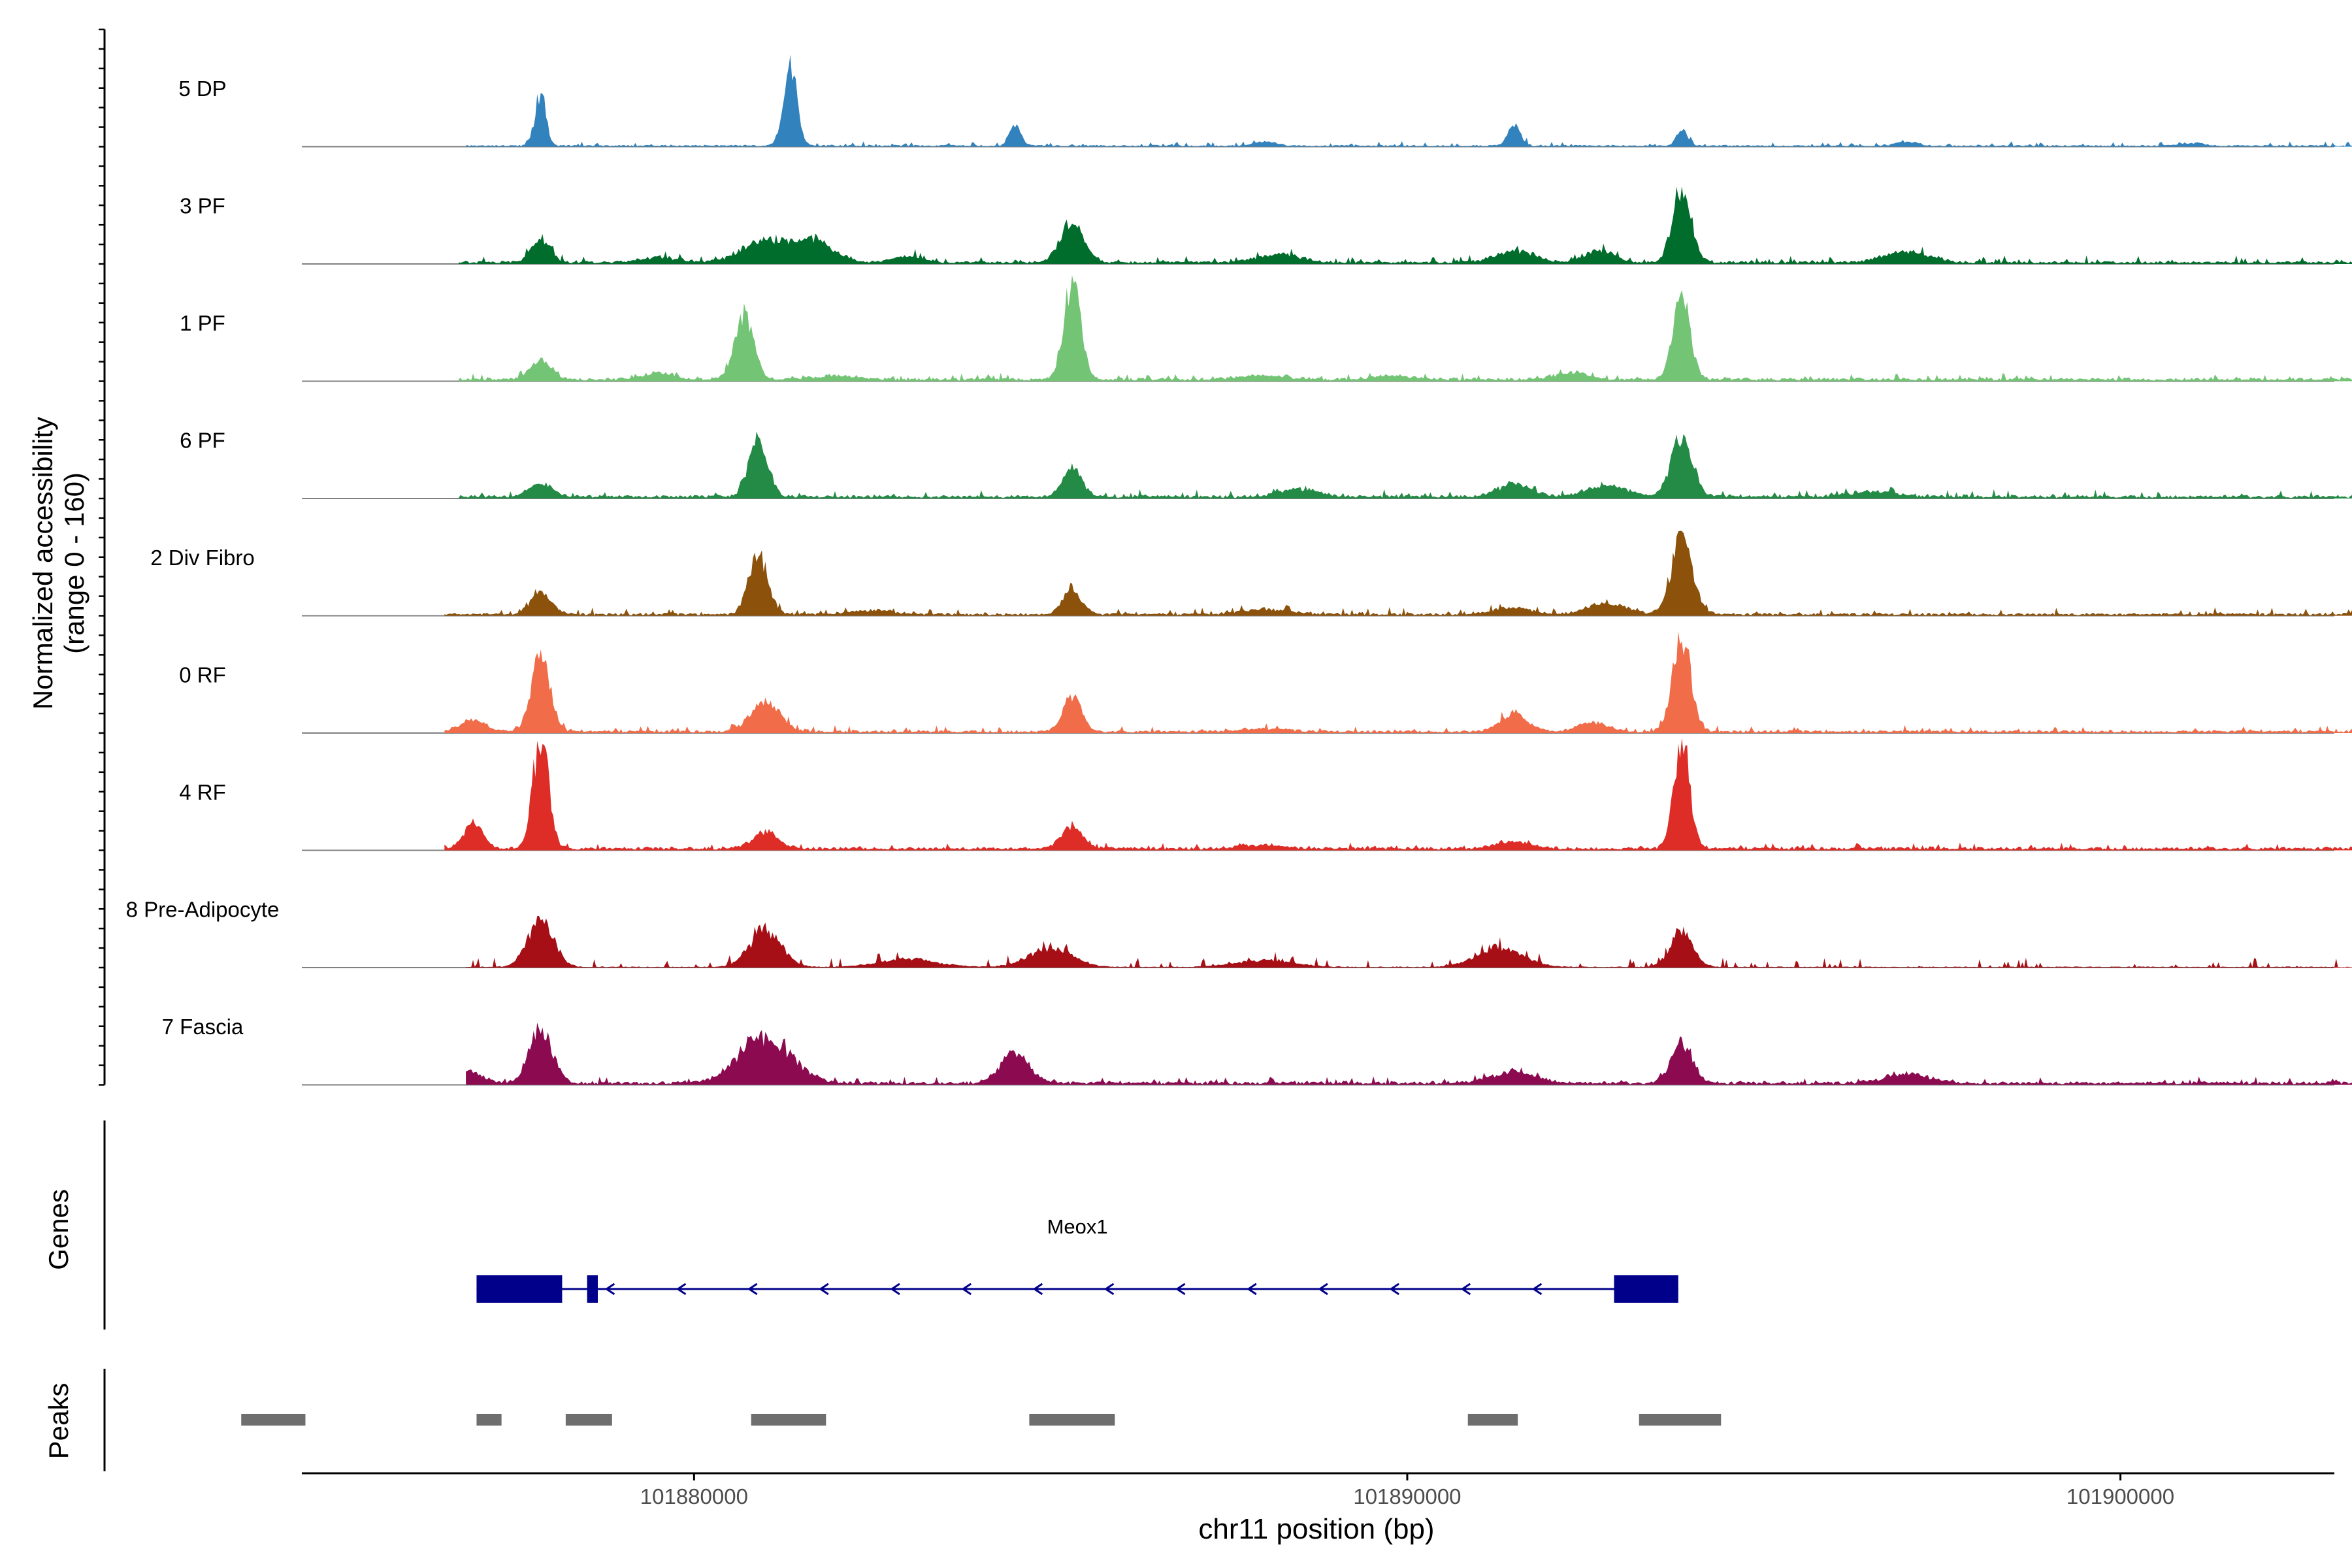 Image resolution: width=2352 pixels, height=1568 pixels. What do you see at coordinates (202, 675) in the screenshot?
I see `track-label: 0 RF` at bounding box center [202, 675].